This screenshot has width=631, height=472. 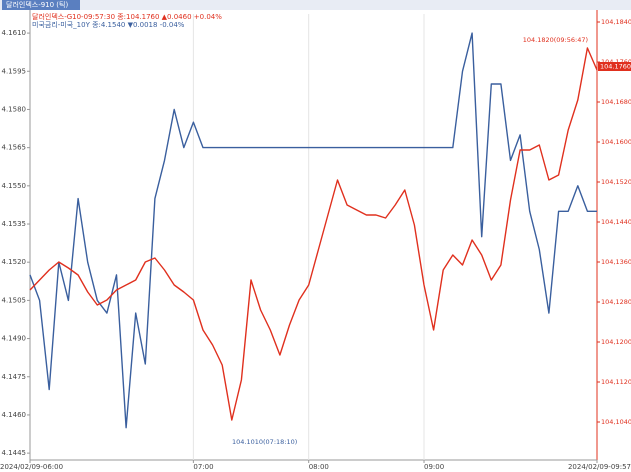 I want to click on y-tick-label: 4.1595, so click(x=14, y=71).